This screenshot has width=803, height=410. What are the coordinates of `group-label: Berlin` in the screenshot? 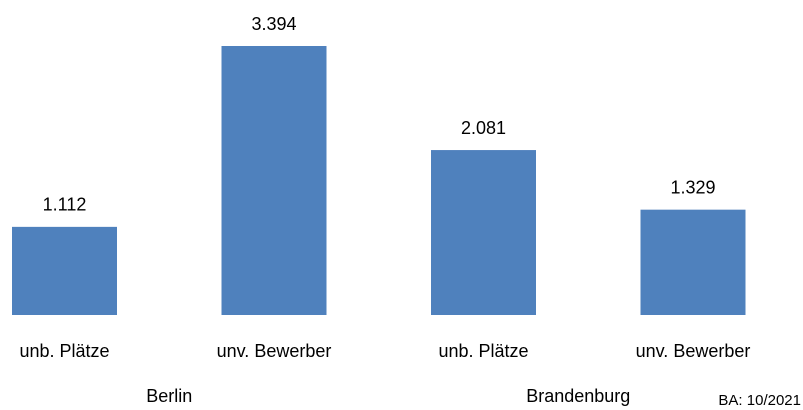 It's located at (169, 396).